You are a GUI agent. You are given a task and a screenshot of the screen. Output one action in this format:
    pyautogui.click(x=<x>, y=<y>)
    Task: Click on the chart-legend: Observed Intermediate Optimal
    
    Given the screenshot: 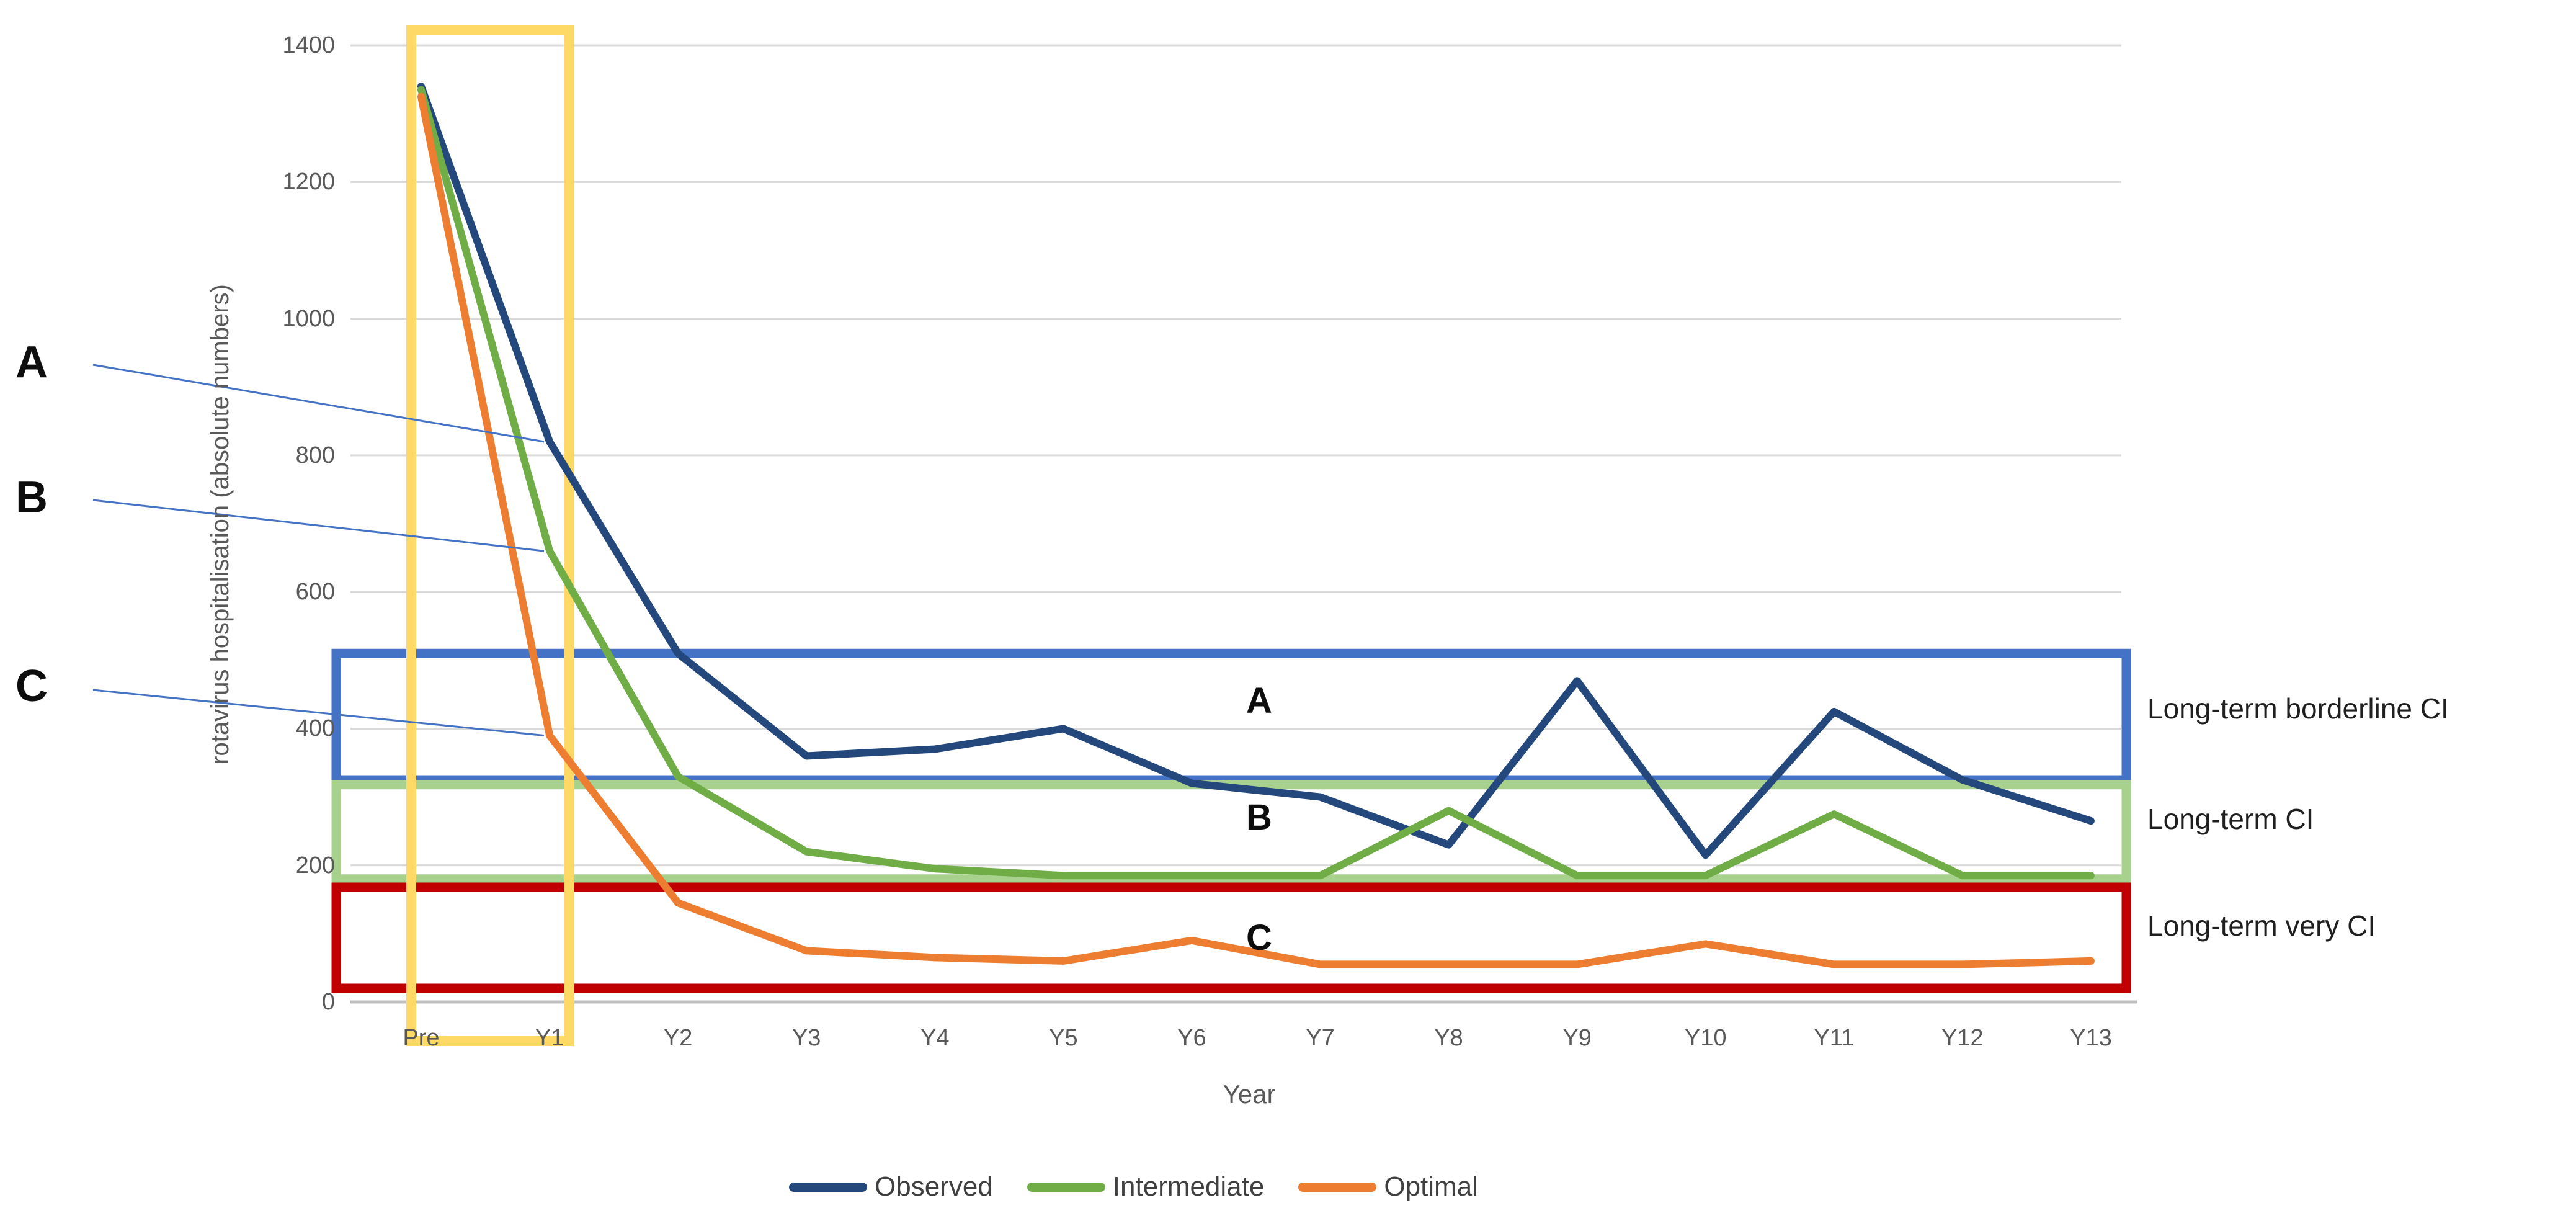 What is the action you would take?
    pyautogui.click(x=1134, y=1186)
    